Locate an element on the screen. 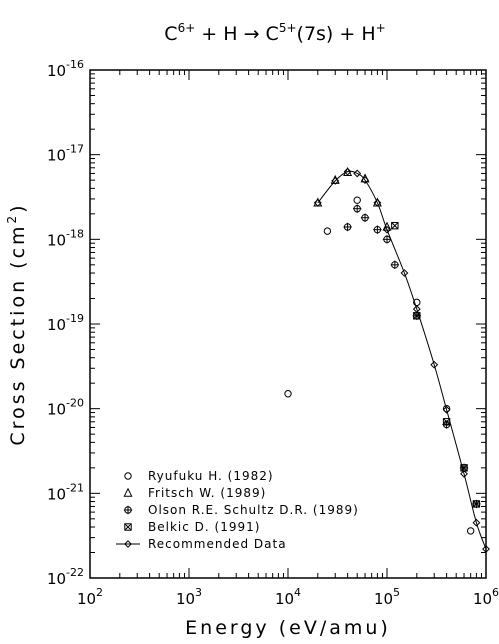 The width and height of the screenshot is (499, 644). legend-label: Recommended Data is located at coordinates (217, 544).